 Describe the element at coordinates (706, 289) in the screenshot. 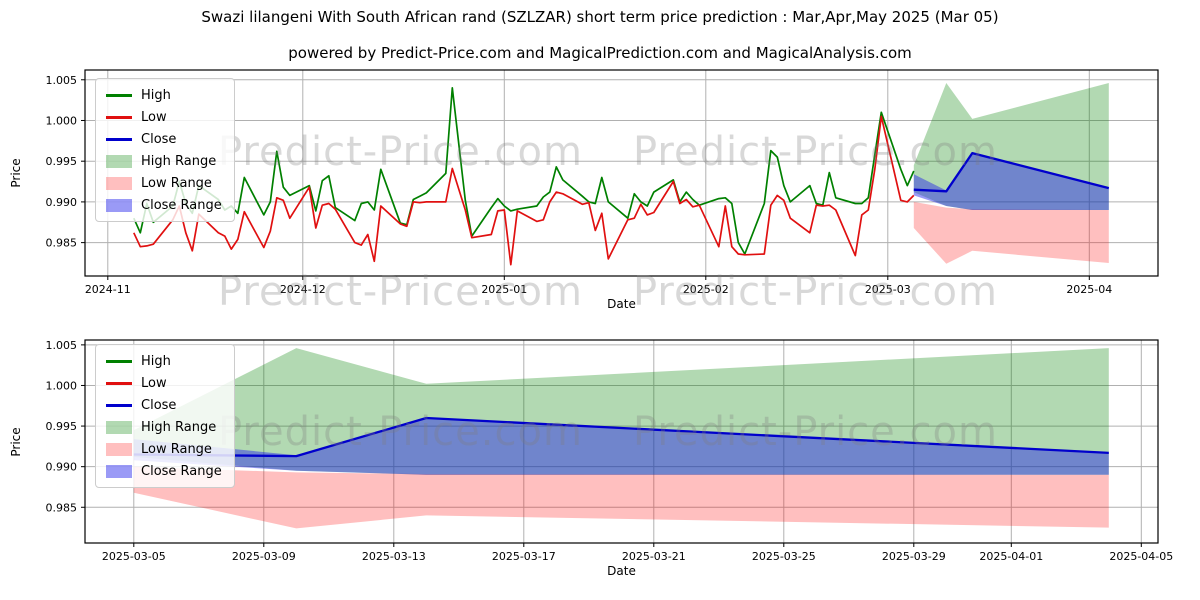

I see `x-tick-label: 2025-02` at that location.